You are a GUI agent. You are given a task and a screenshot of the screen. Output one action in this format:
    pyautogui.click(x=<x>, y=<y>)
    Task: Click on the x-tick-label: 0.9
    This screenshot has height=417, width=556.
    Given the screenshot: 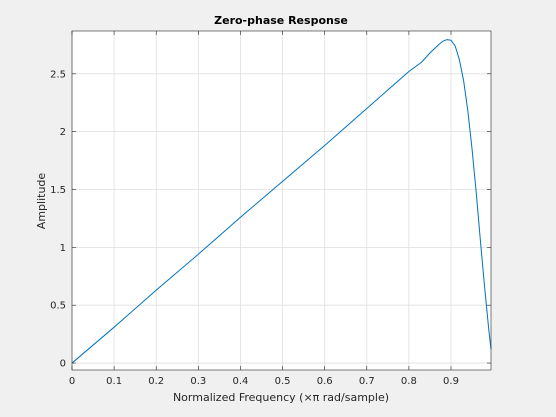 What is the action you would take?
    pyautogui.click(x=451, y=381)
    